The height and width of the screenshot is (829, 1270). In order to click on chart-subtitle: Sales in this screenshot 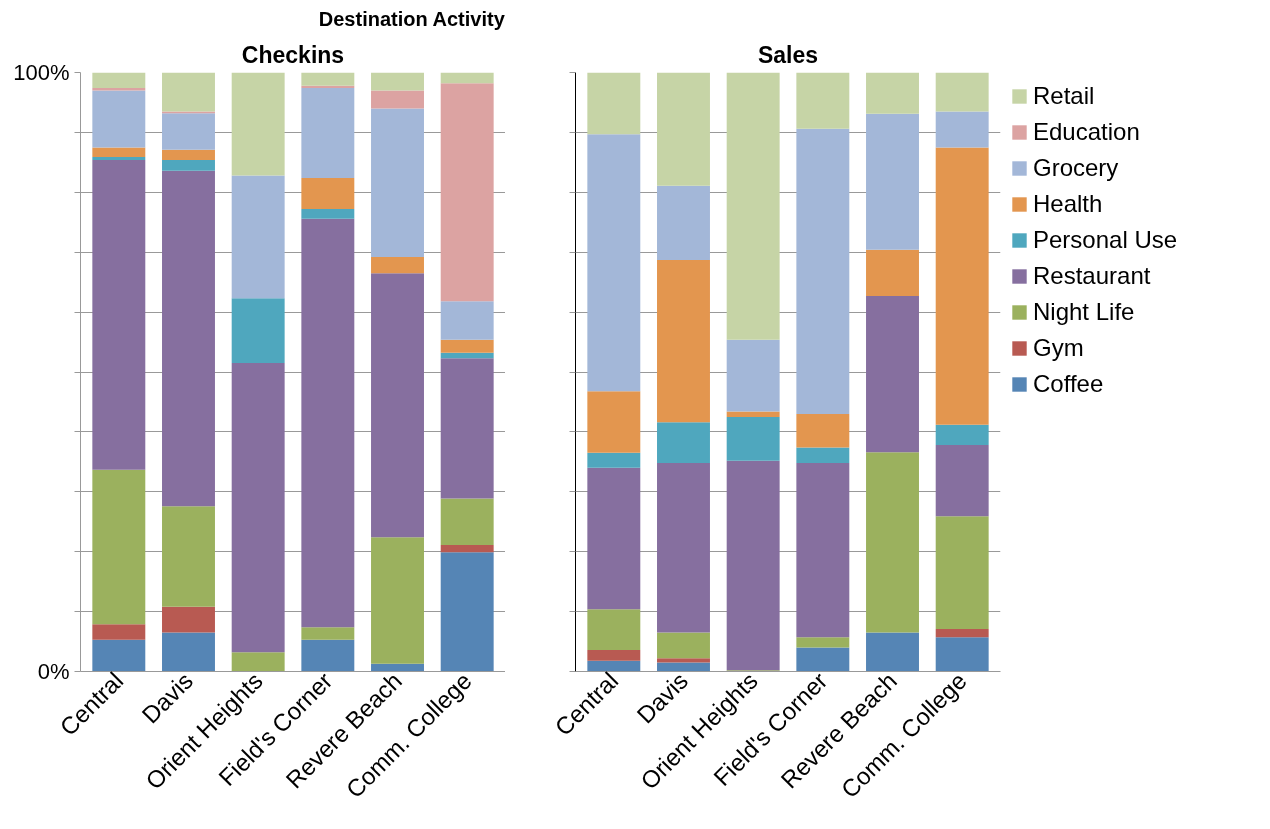, I will do `click(788, 54)`.